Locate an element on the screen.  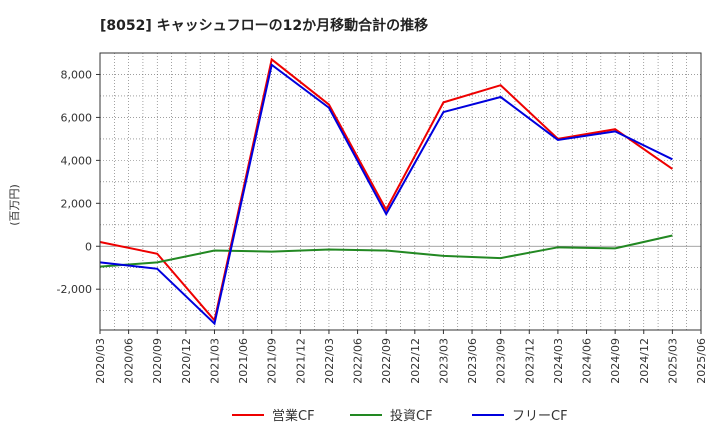
x-tick-label: 2022/03 is located at coordinates (329, 361).